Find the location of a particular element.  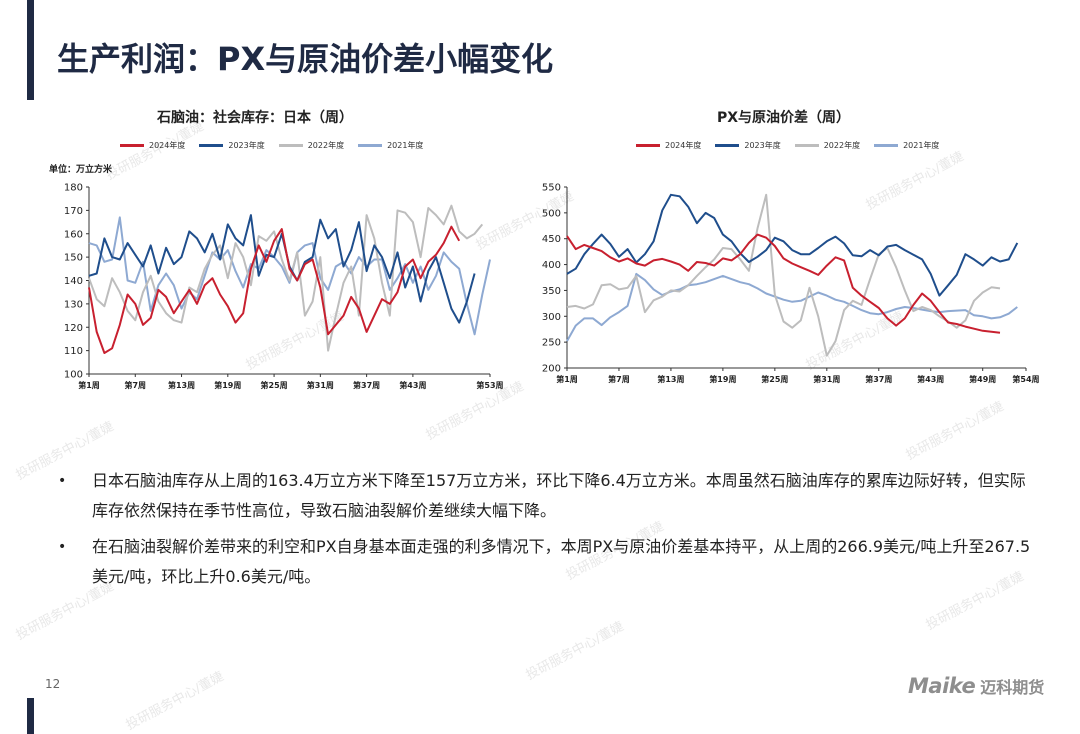

y-tick-label: 160 is located at coordinates (73, 234).